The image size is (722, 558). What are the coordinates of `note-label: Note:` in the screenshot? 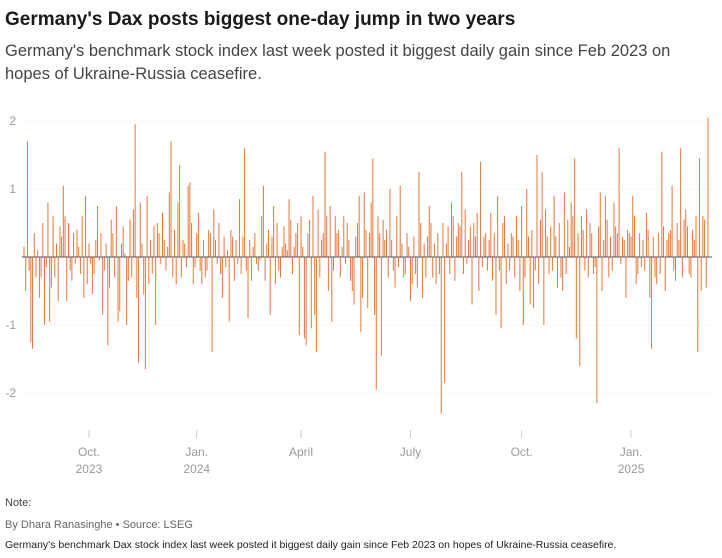 It's located at (18, 503).